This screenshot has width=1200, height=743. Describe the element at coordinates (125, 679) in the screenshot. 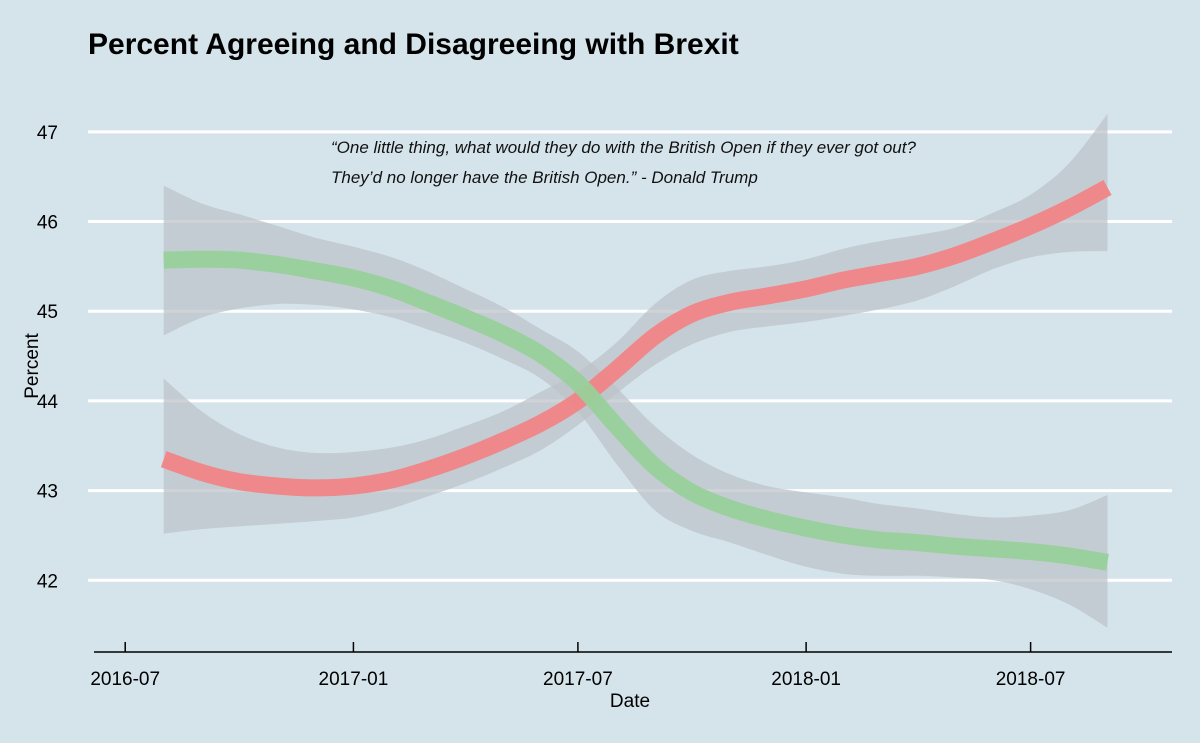

I see `x-tick-label: 2016-07` at that location.